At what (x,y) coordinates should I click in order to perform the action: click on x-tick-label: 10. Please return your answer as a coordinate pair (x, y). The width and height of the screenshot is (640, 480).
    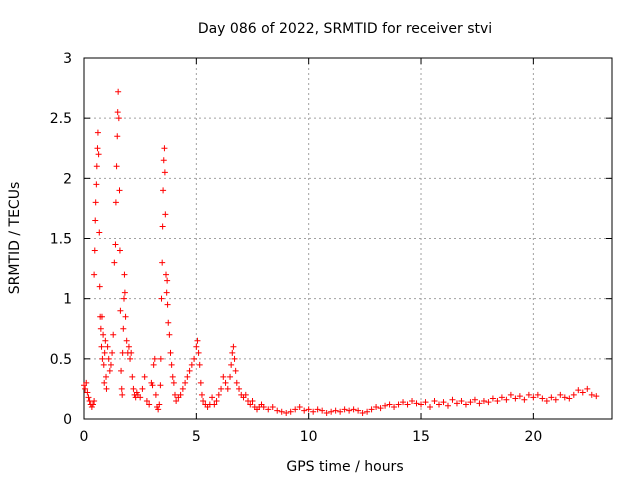
    Looking at the image, I should click on (309, 437).